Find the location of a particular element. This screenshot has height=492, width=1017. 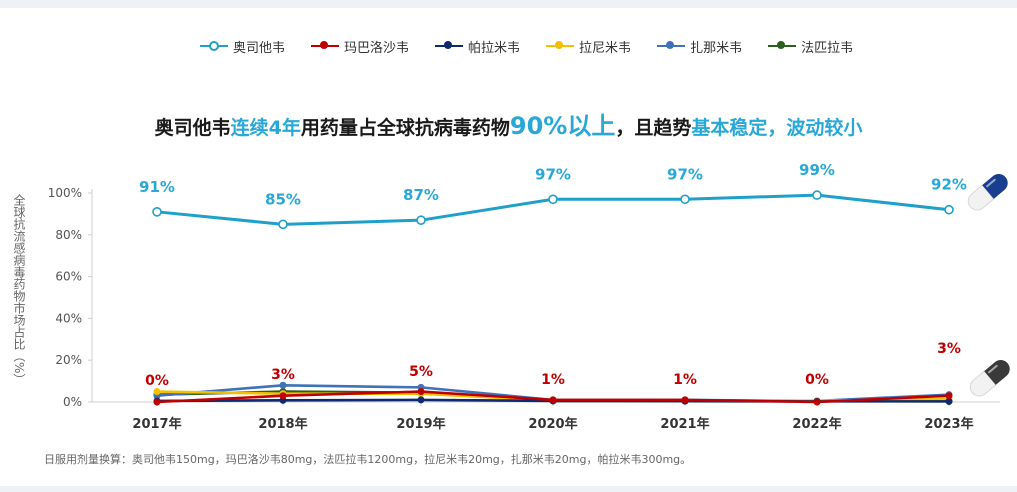

data-label: 85% is located at coordinates (283, 199).